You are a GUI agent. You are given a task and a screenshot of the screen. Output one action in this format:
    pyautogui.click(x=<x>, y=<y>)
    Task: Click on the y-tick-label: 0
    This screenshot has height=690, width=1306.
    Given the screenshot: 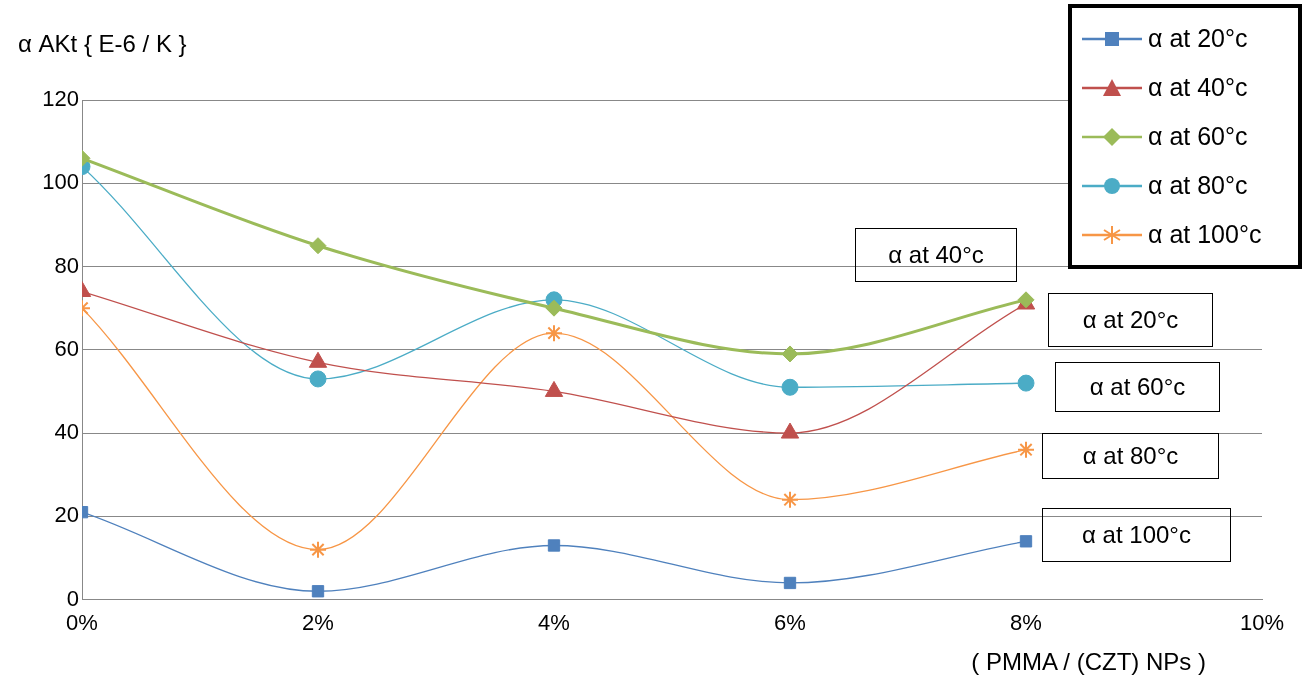 What is the action you would take?
    pyautogui.click(x=72, y=598)
    